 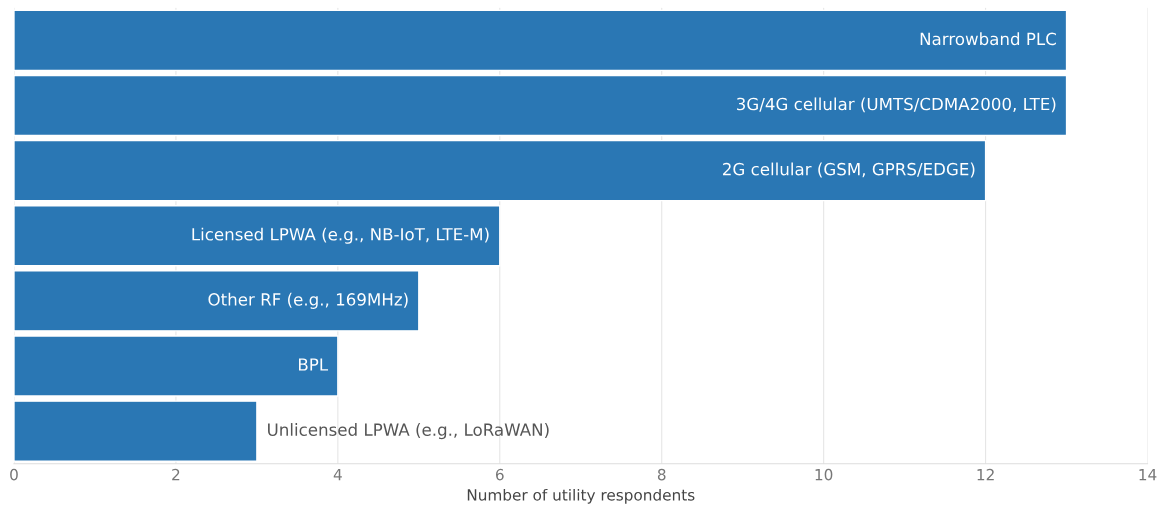 What do you see at coordinates (824, 474) in the screenshot?
I see `x-tick-label: 10` at bounding box center [824, 474].